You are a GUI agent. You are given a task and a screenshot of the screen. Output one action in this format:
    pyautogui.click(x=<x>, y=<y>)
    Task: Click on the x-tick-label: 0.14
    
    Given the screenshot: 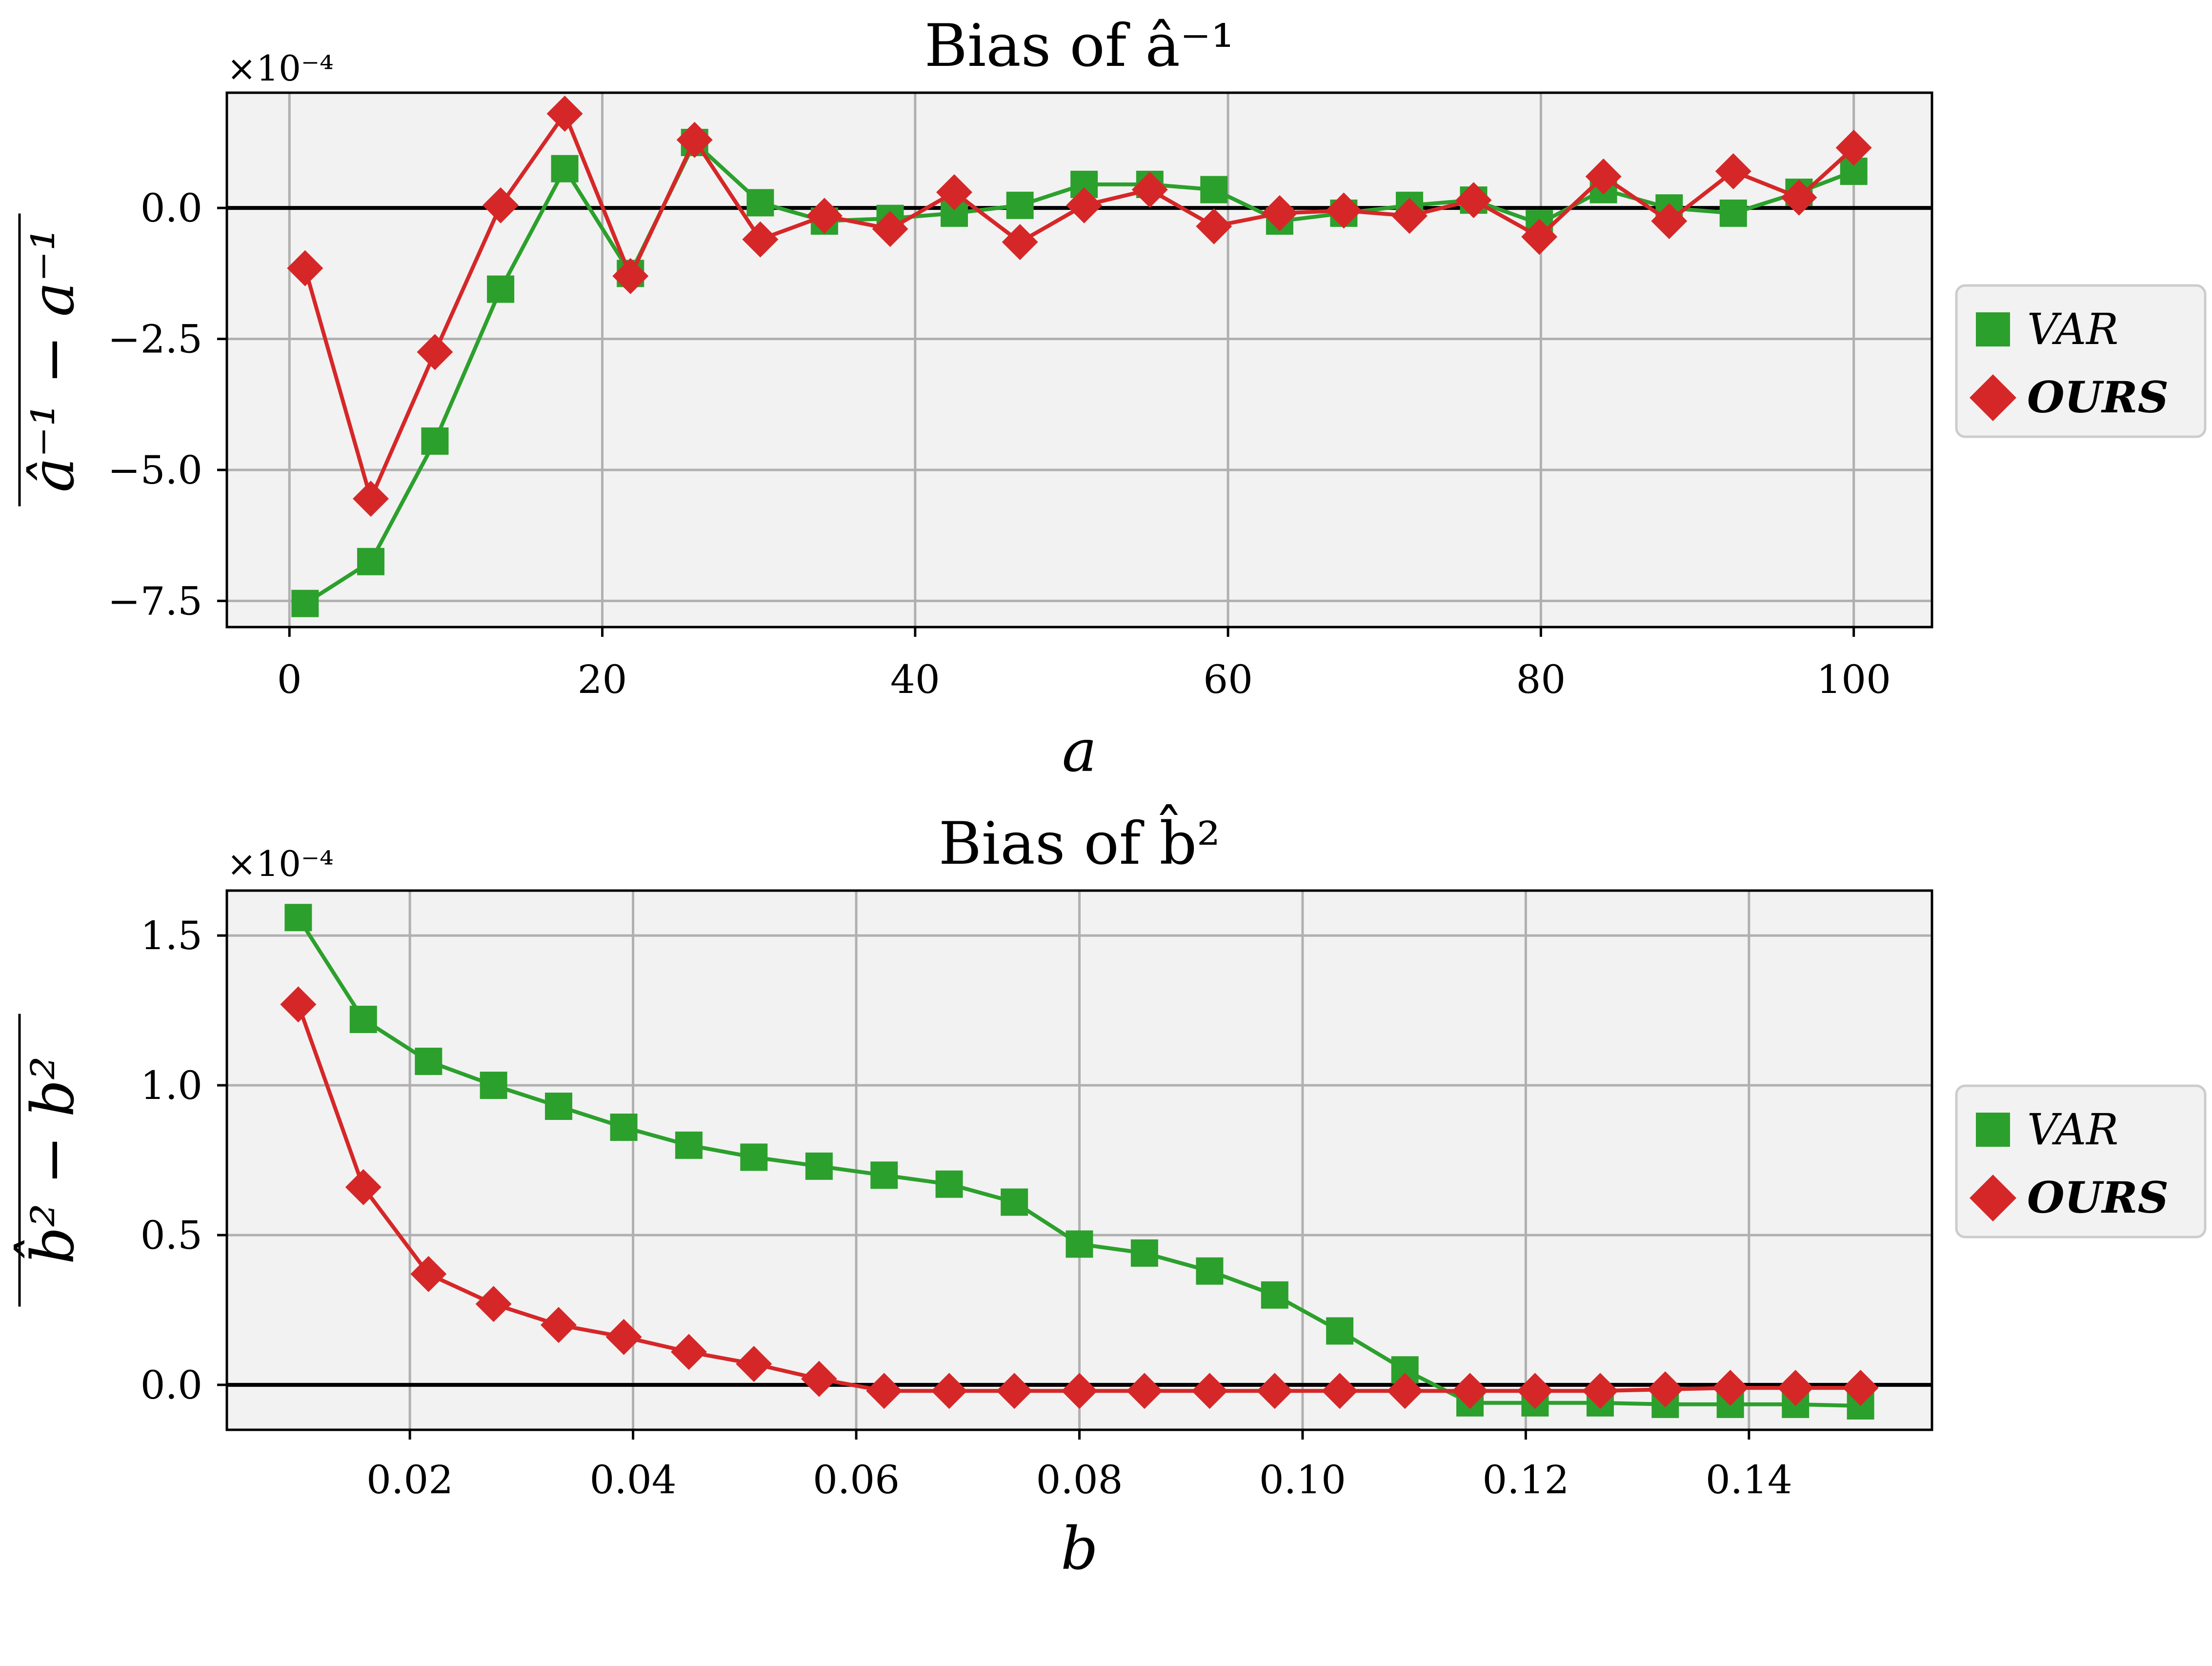 What is the action you would take?
    pyautogui.click(x=1749, y=1480)
    